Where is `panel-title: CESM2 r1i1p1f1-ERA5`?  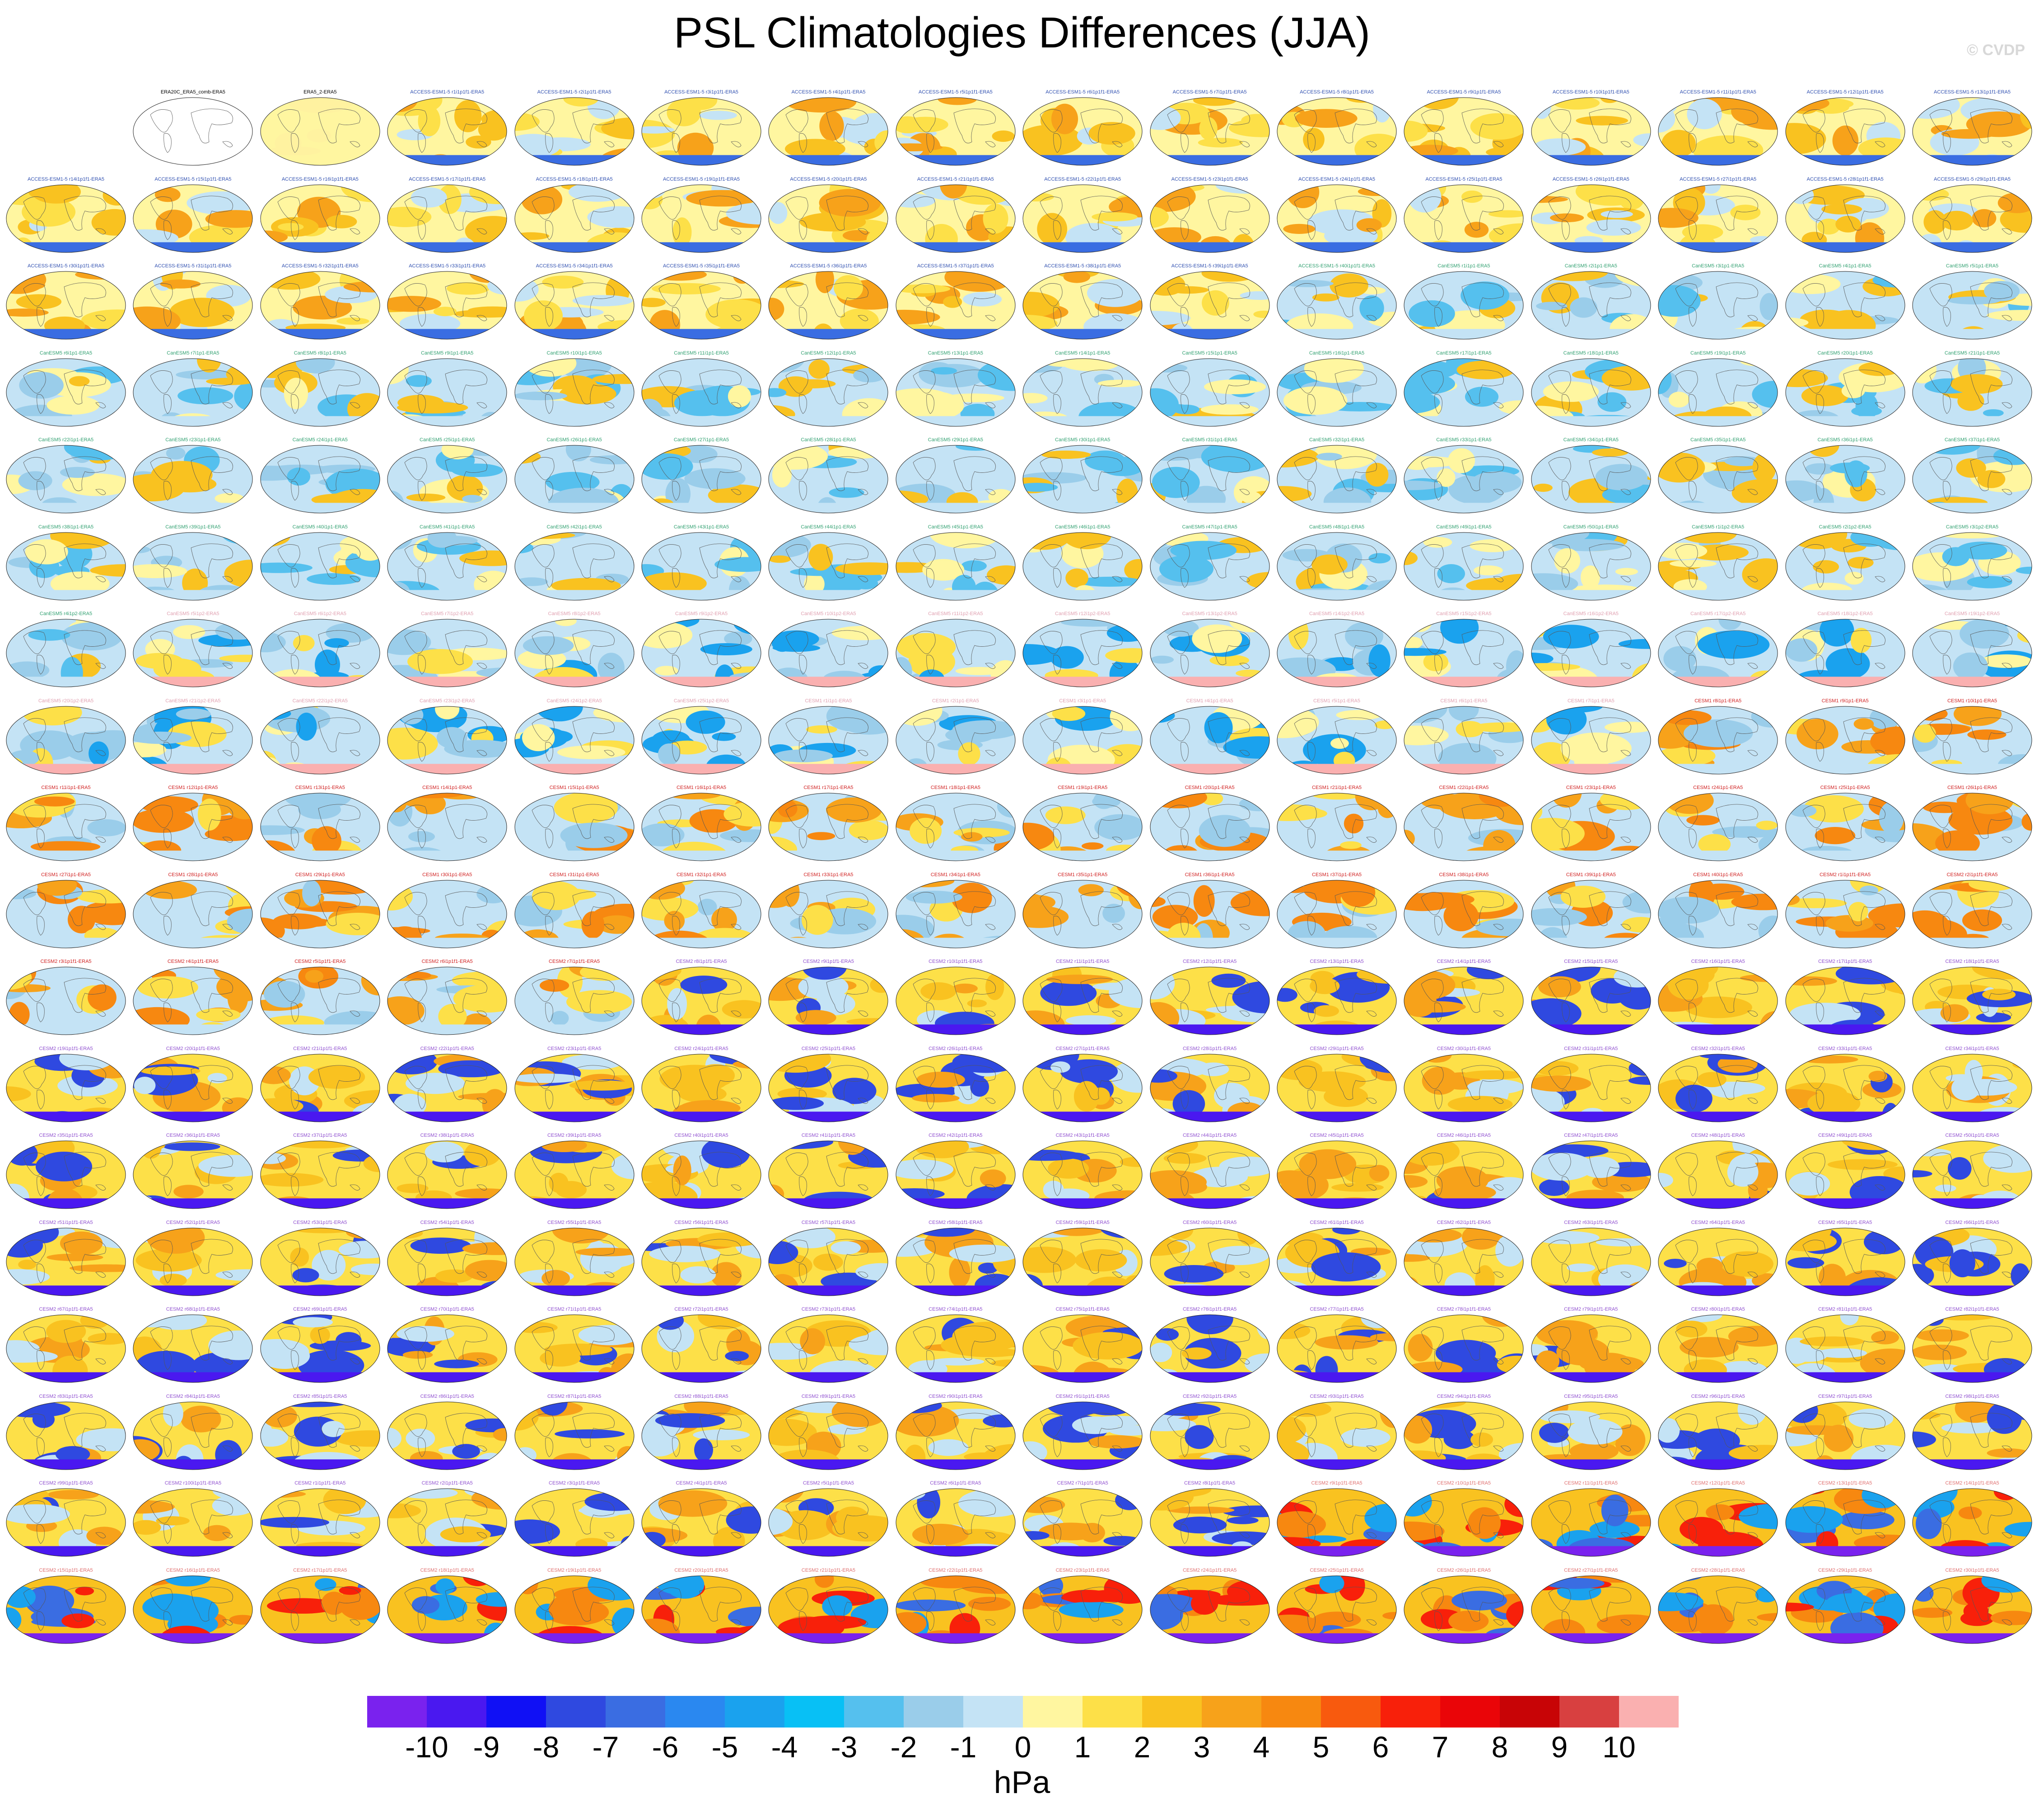 panel-title: CESM2 r1i1p1f1-ERA5 is located at coordinates (320, 1483).